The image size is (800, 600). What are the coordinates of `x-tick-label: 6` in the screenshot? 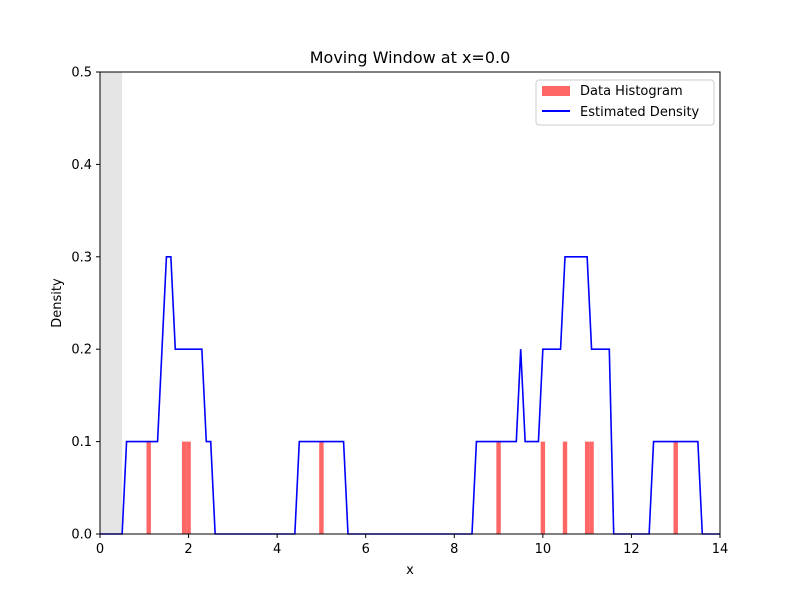 It's located at (366, 549).